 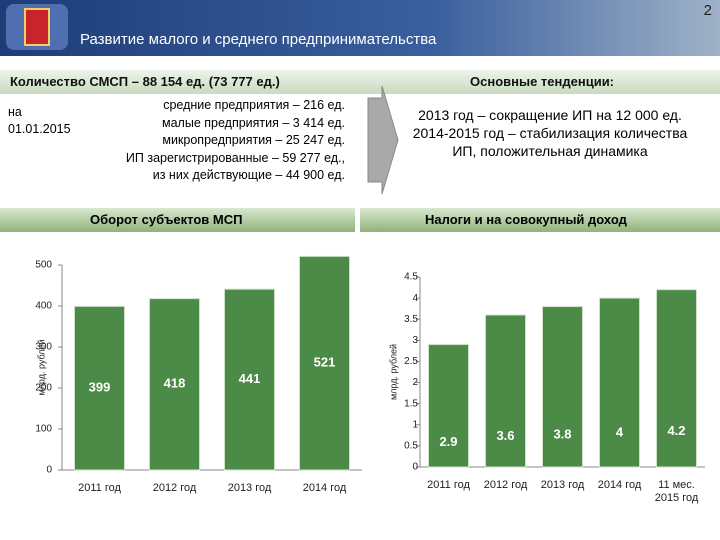 What do you see at coordinates (676, 430) in the screenshot?
I see `value-label: 4.2` at bounding box center [676, 430].